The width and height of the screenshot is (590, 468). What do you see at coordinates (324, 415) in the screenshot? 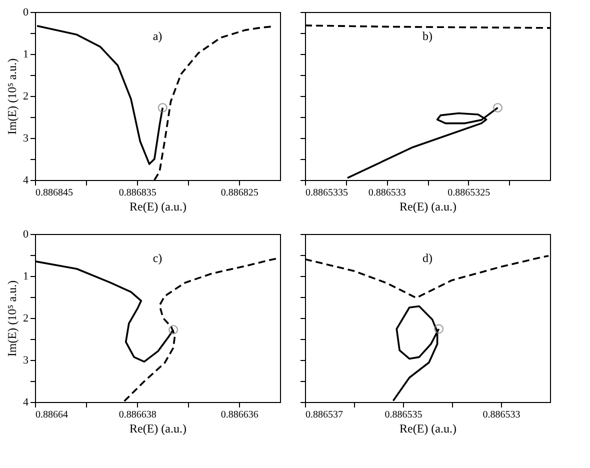
I see `x-tick-label: 0.886537` at bounding box center [324, 415].